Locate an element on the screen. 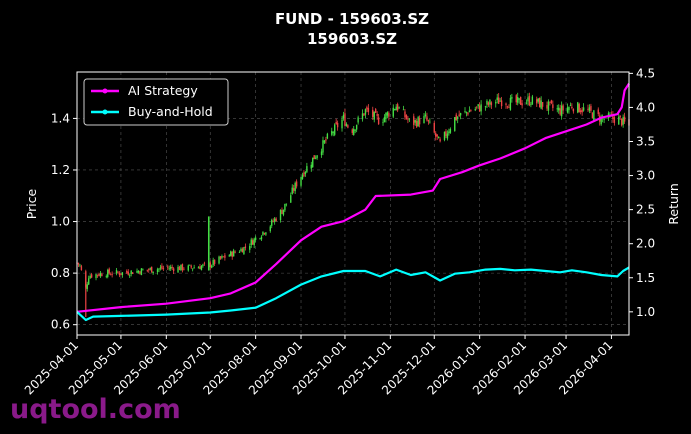  tick-label-right: 4.0 is located at coordinates (645, 107).